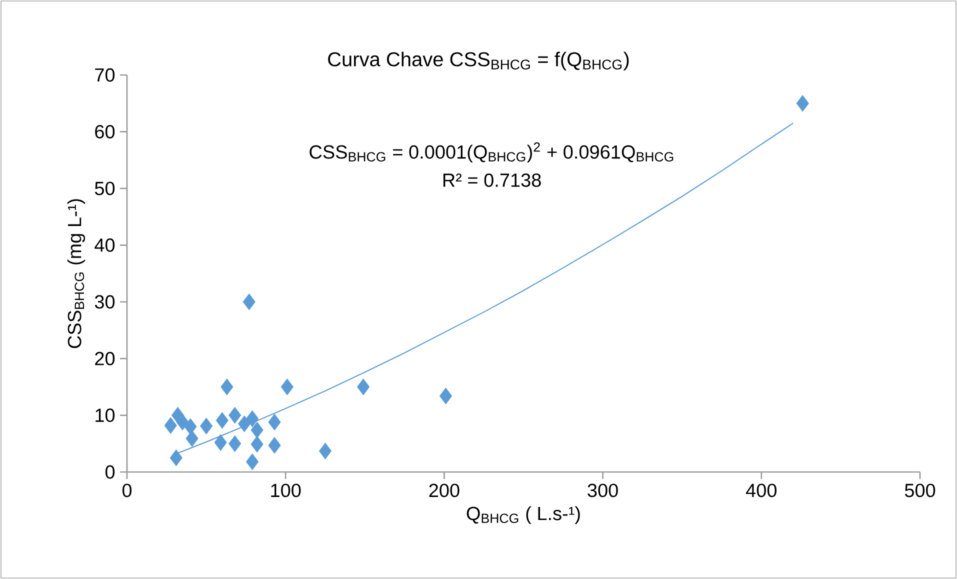 The width and height of the screenshot is (957, 579). What do you see at coordinates (105, 415) in the screenshot?
I see `y-tick-label: 10` at bounding box center [105, 415].